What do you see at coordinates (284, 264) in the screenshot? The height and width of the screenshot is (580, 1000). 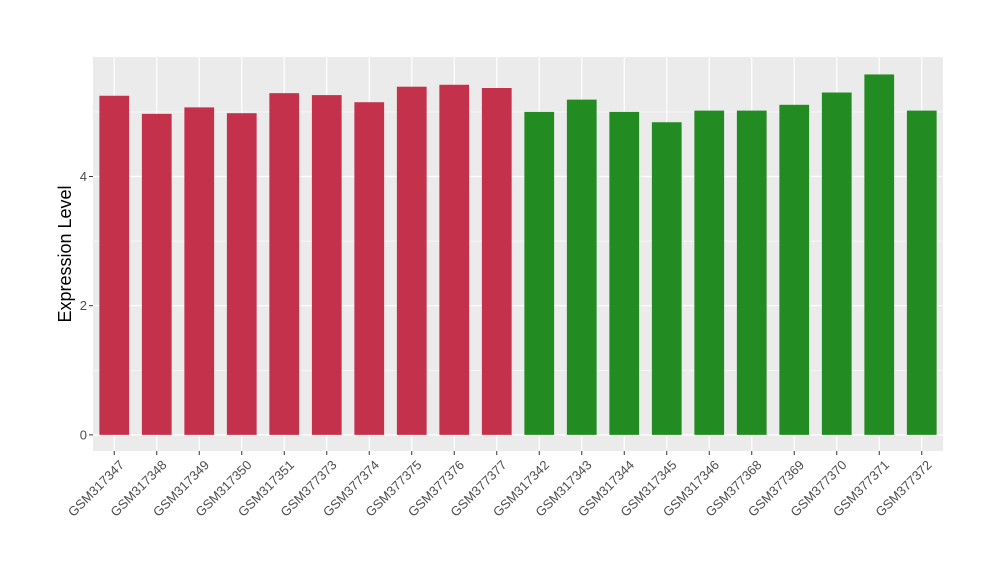 I see `bar-GSM317351` at bounding box center [284, 264].